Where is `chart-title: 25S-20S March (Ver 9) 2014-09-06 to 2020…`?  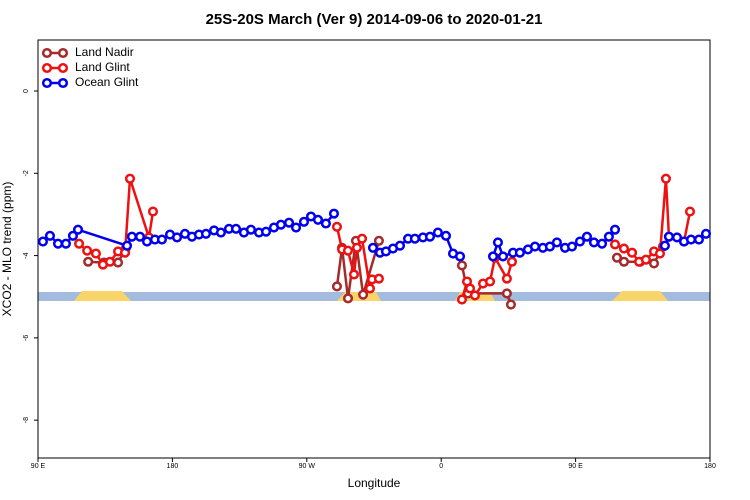 chart-title: 25S-20S March (Ver 9) 2014-09-06 to 2020… is located at coordinates (374, 19).